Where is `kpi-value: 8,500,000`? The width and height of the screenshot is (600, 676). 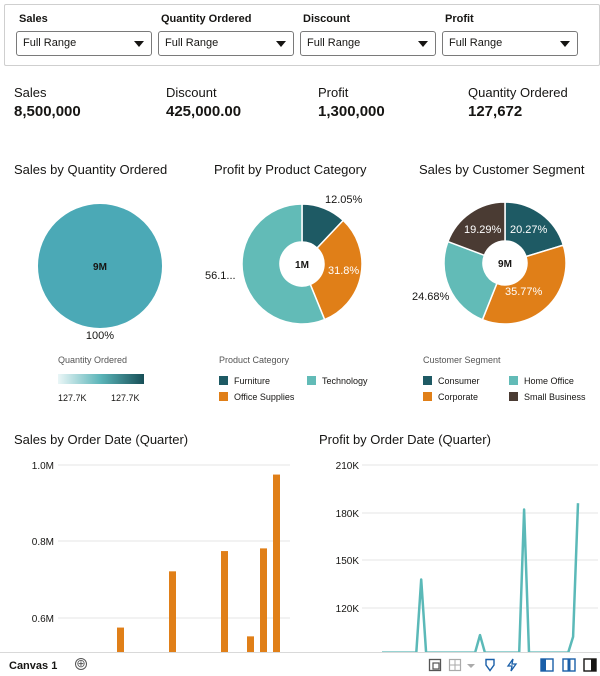
kpi-value: 8,500,000 is located at coordinates (47, 111).